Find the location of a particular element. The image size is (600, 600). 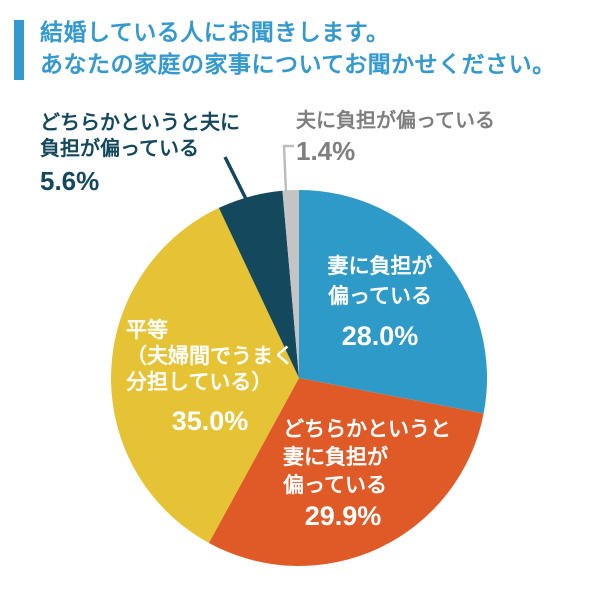

page-title: 結婚している人にお聞きします。 あなたの家庭の家事についてお聞かせください。 is located at coordinates (298, 48).